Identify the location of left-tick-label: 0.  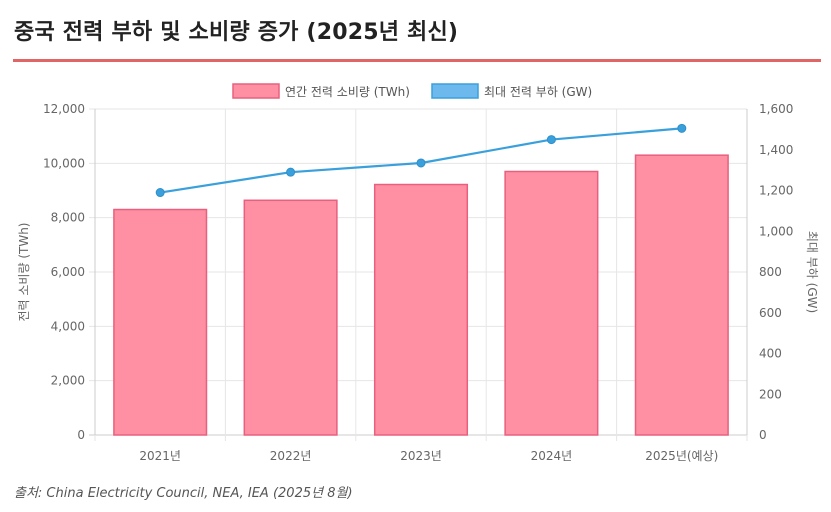
(81, 435).